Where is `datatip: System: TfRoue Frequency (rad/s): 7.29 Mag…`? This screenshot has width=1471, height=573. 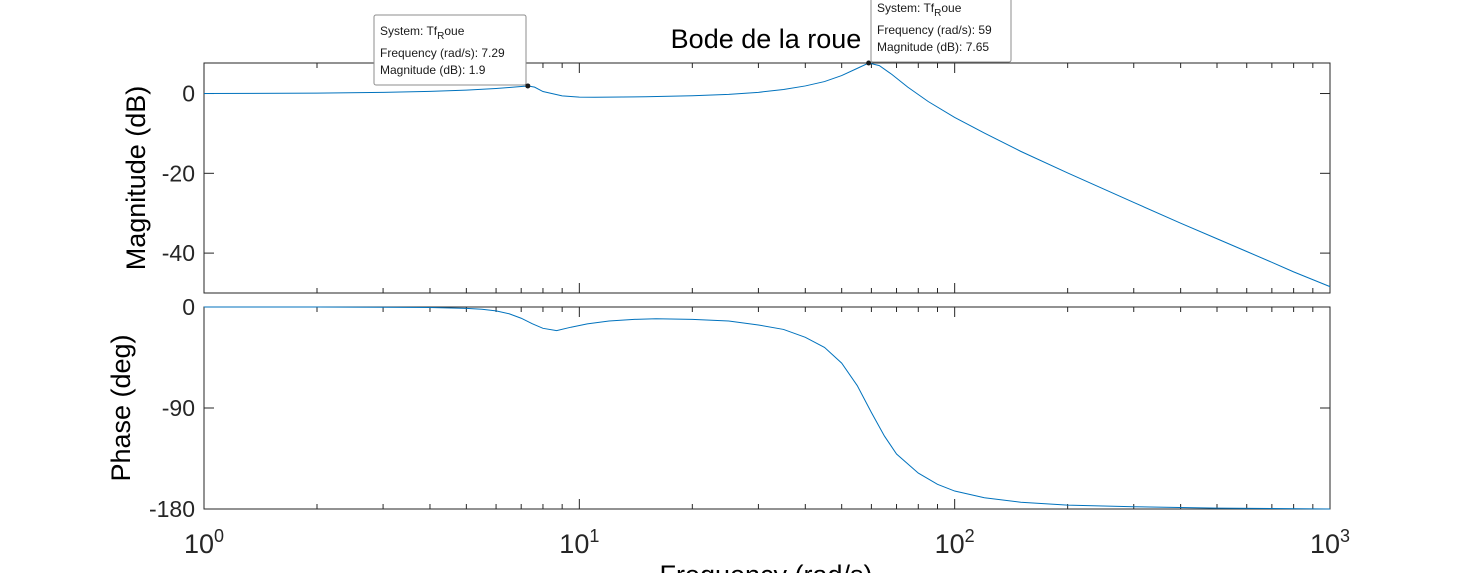 datatip: System: TfRoue Frequency (rad/s): 7.29 Mag… is located at coordinates (452, 51).